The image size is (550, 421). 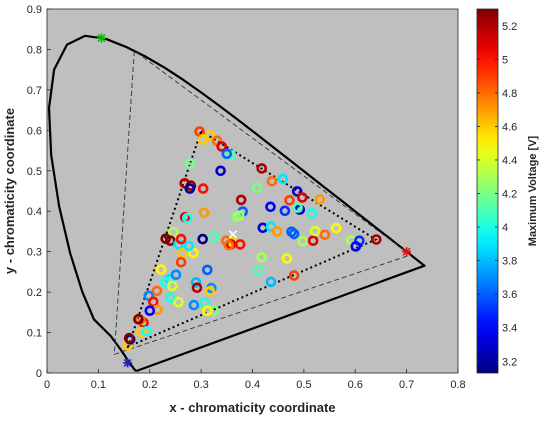 I want to click on colorbar-tick-label: 4.4, so click(x=509, y=161).